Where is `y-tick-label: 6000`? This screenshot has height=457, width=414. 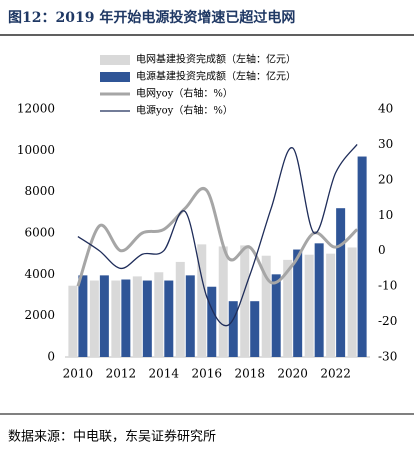
y-tick-label: 6000 is located at coordinates (39, 233).